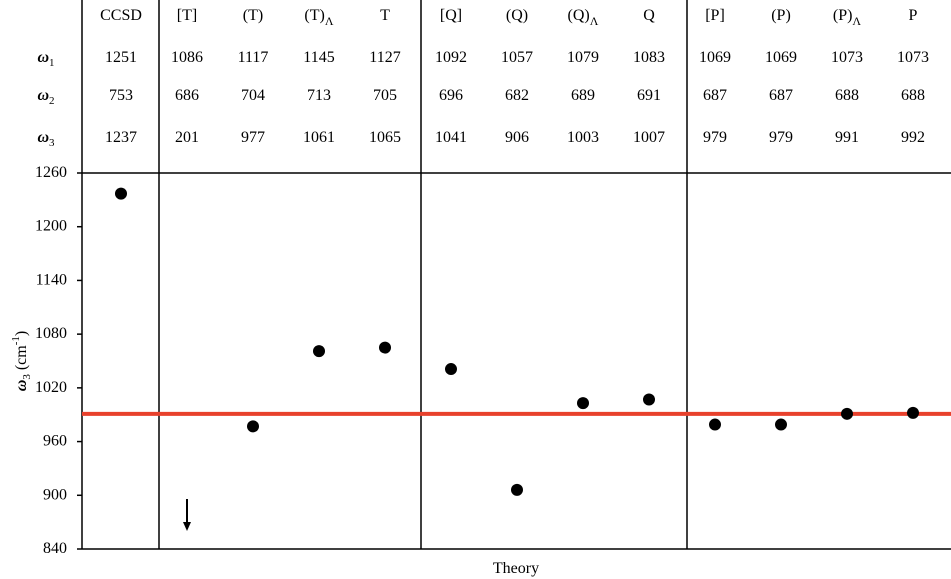  Describe the element at coordinates (781, 15) in the screenshot. I see `column-header: (P)` at that location.